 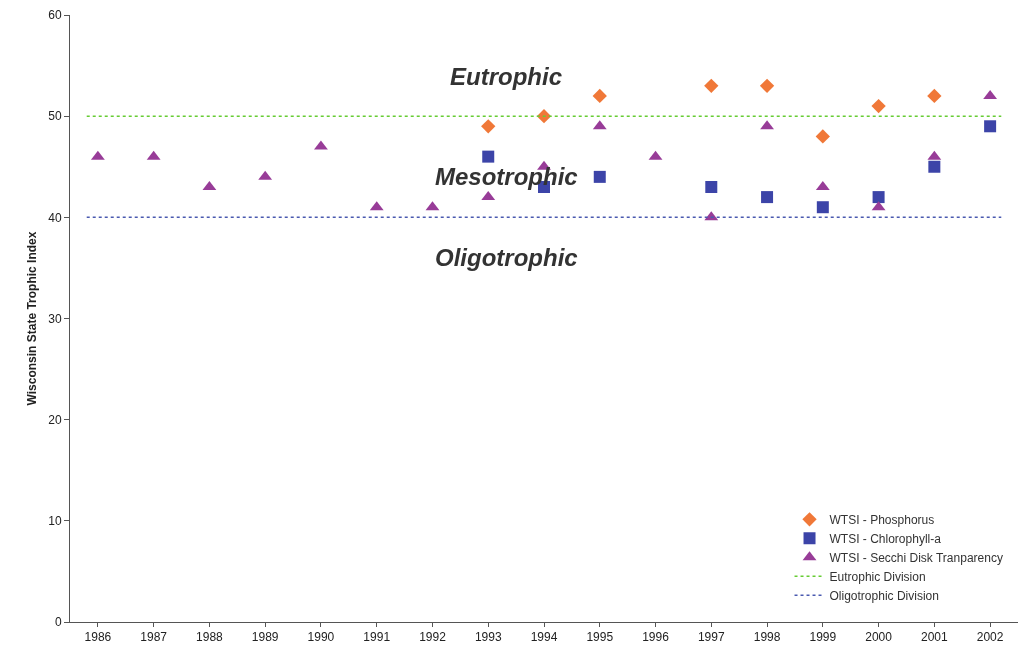 I want to click on legend-label: WTSI - Secchi Disk Tranparency, so click(x=916, y=558).